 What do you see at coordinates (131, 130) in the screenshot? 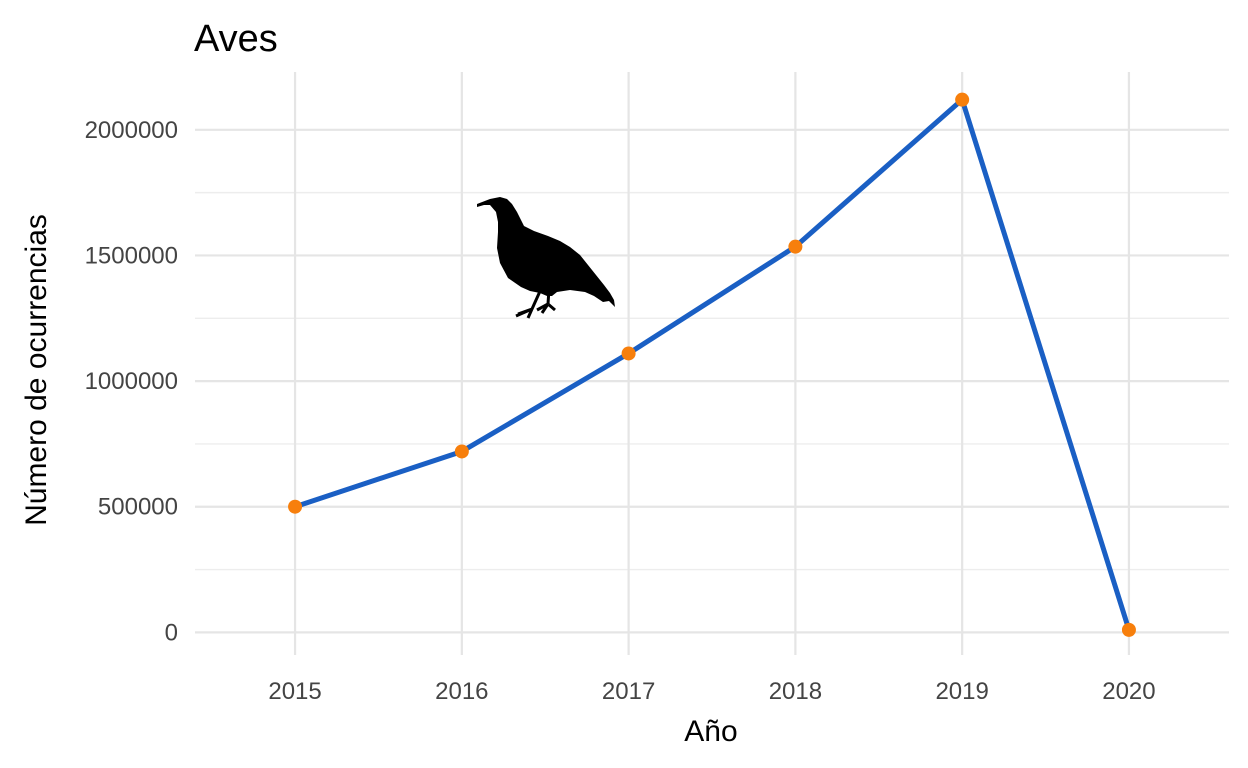
I see `y-tick-label: 2000000` at bounding box center [131, 130].